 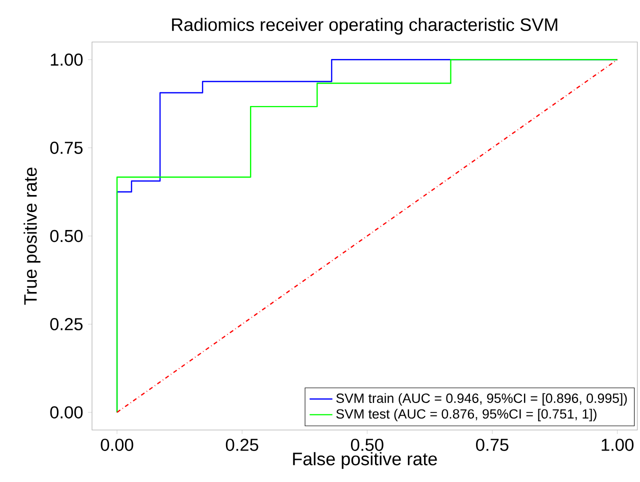 I want to click on y-tick-label: 0.50, so click(x=66, y=236).